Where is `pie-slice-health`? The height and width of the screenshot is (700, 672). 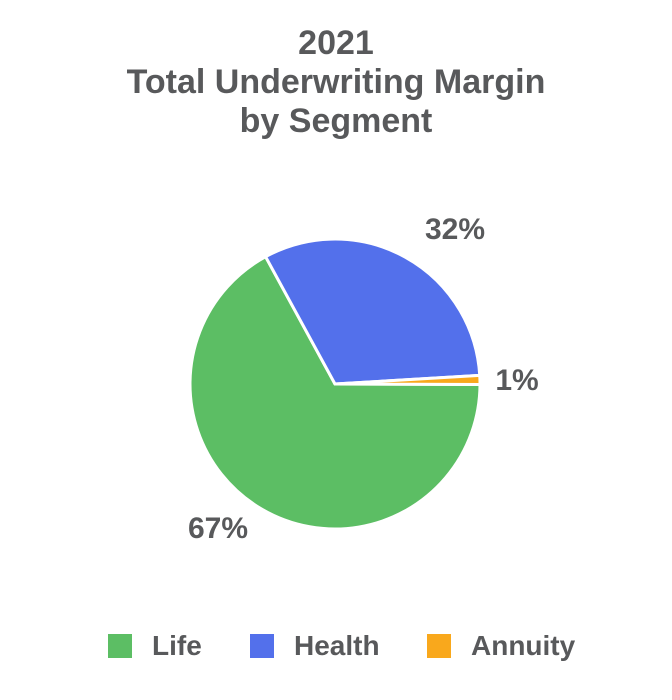
pie-slice-health is located at coordinates (373, 311).